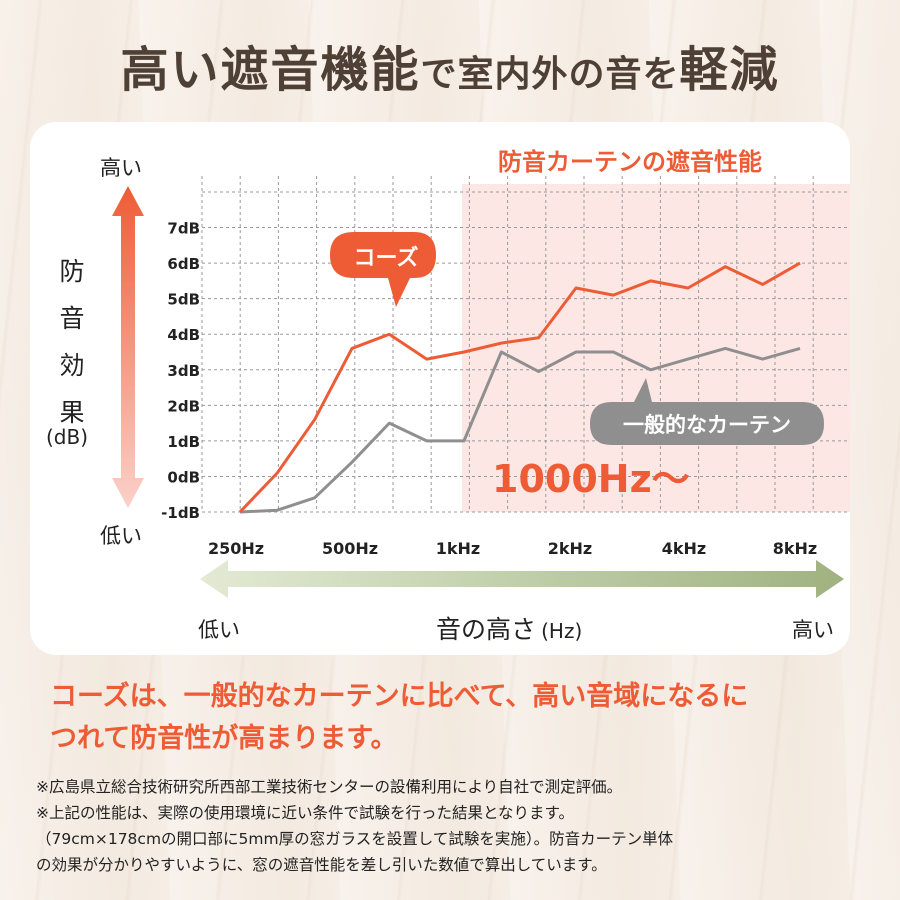 Image resolution: width=900 pixels, height=900 pixels. I want to click on footnote-line: の効果が分かりやすいように、窓の遮音性能を差し引いた数値で算出しています。, so click(321, 865).